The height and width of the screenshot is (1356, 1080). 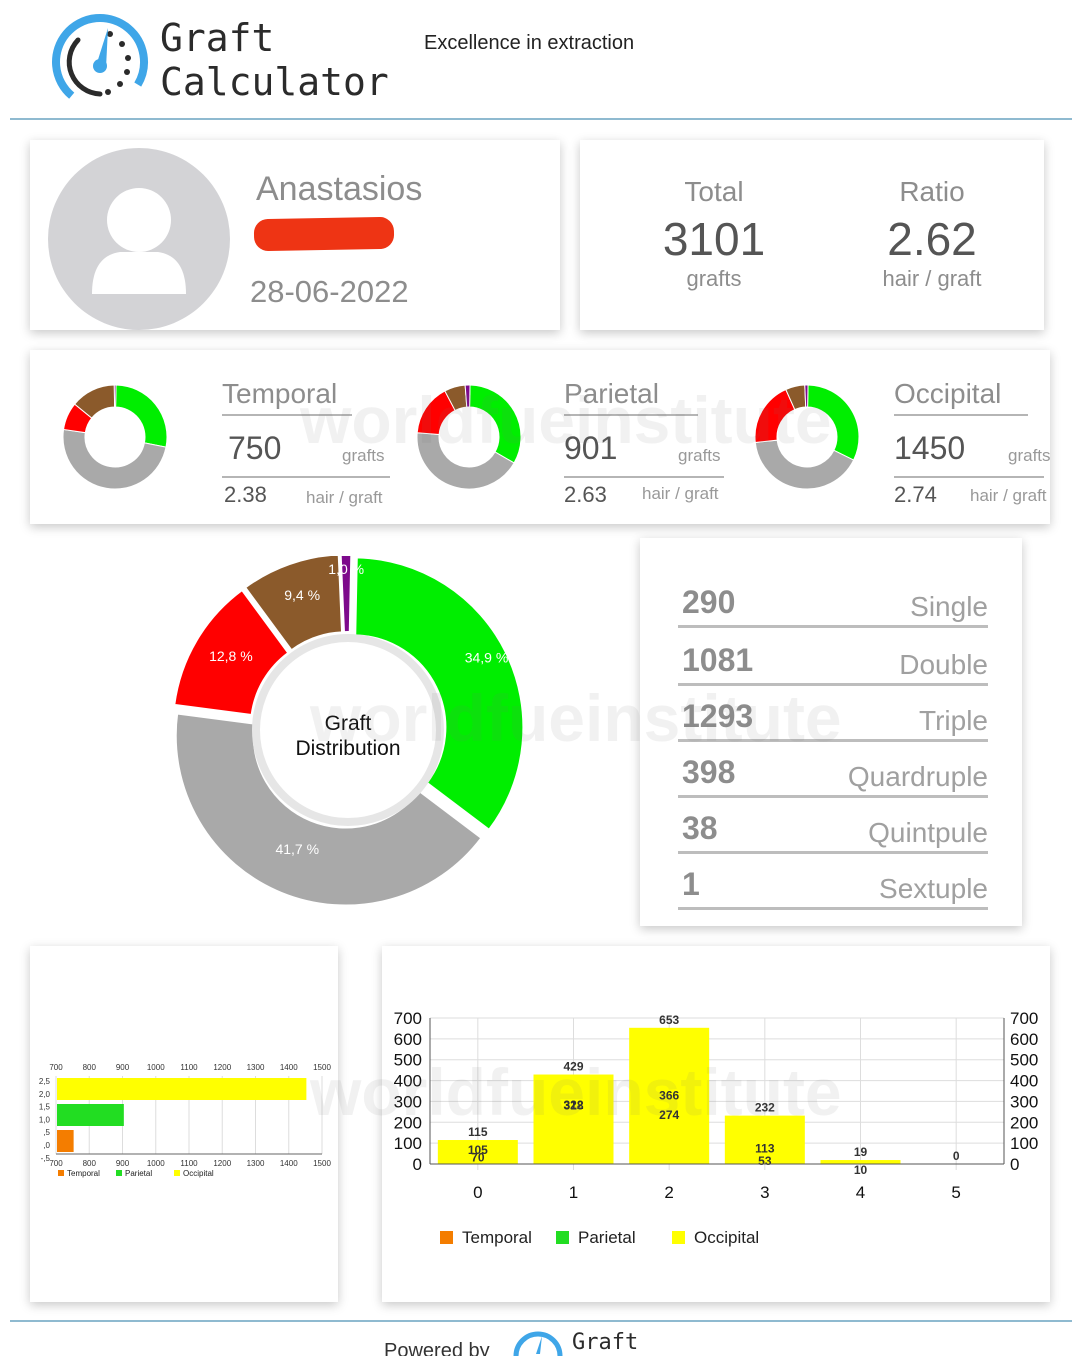 I want to click on temporal-grafts-unit: grafts, so click(x=363, y=455).